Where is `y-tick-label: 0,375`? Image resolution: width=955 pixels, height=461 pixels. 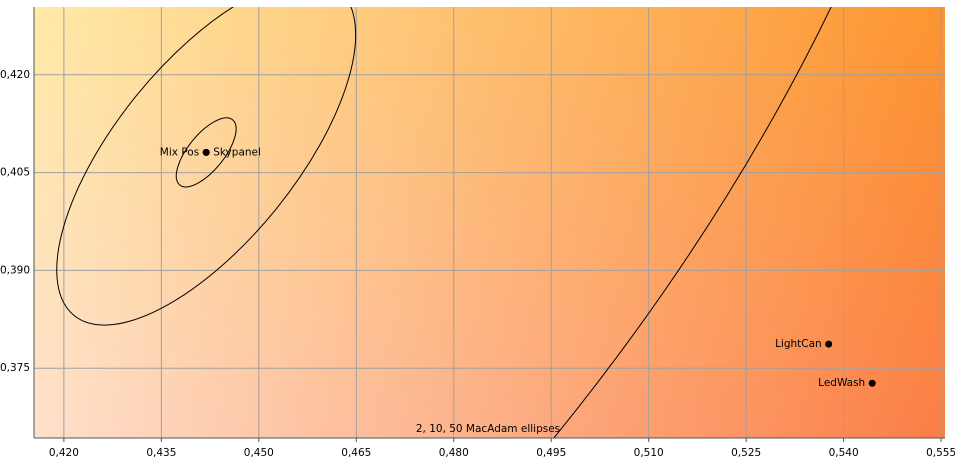 y-tick-label: 0,375 is located at coordinates (15, 368).